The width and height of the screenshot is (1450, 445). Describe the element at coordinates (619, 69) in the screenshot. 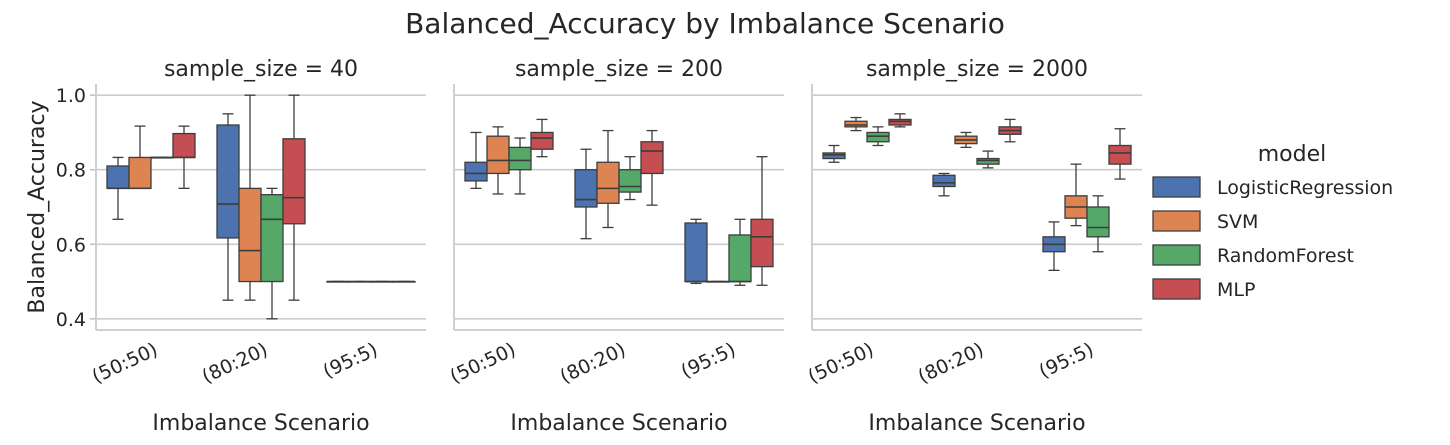

I see `facet-title: sample_size = 200` at that location.